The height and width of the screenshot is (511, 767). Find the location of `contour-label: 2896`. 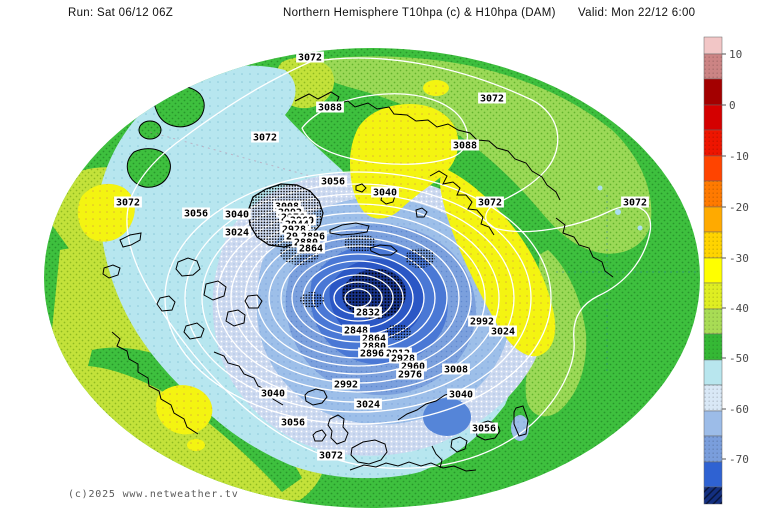

contour-label: 2896 is located at coordinates (372, 353).